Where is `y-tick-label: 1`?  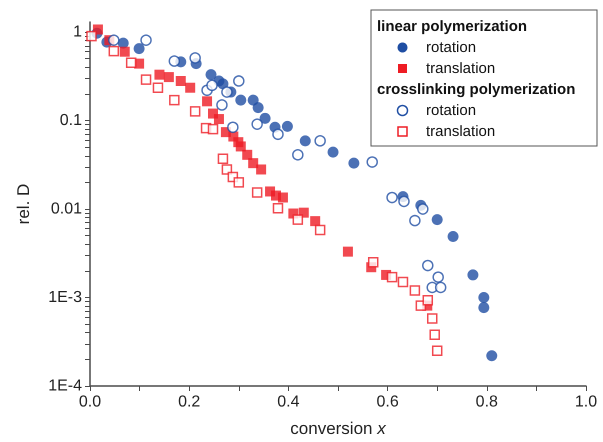
y-tick-label: 1 is located at coordinates (77, 32).